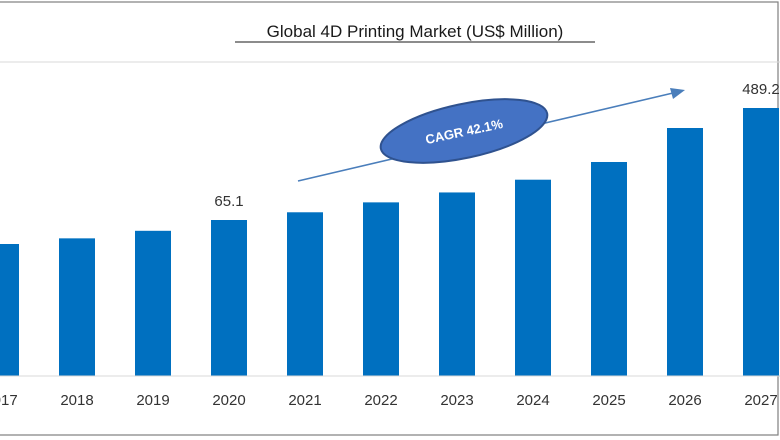 The width and height of the screenshot is (780, 440). I want to click on x-tick-2020: 2020, so click(228, 400).